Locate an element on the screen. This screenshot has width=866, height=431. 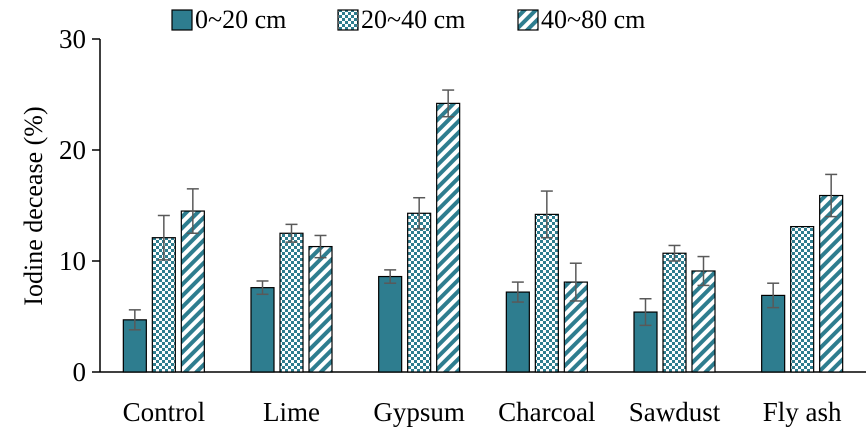
x-tick-label: Lime is located at coordinates (291, 412).